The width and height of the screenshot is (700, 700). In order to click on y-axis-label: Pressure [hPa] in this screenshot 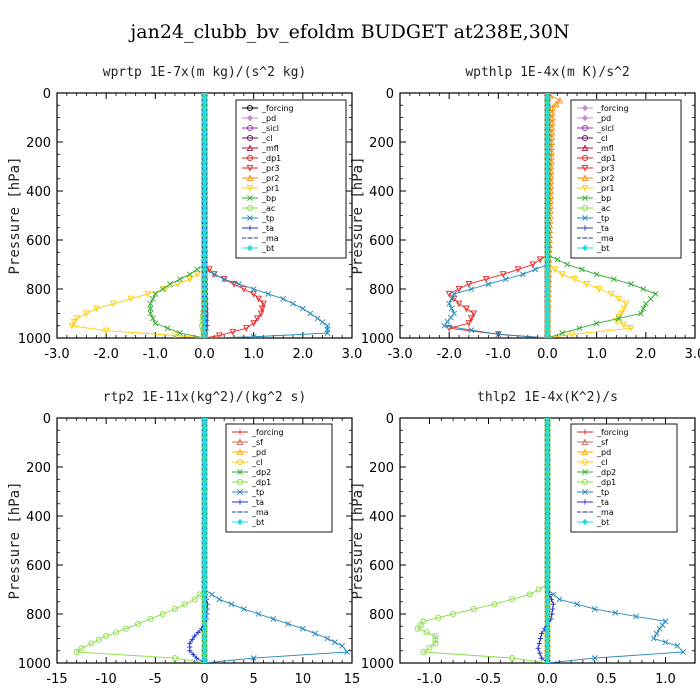, I will do `click(15, 540)`.